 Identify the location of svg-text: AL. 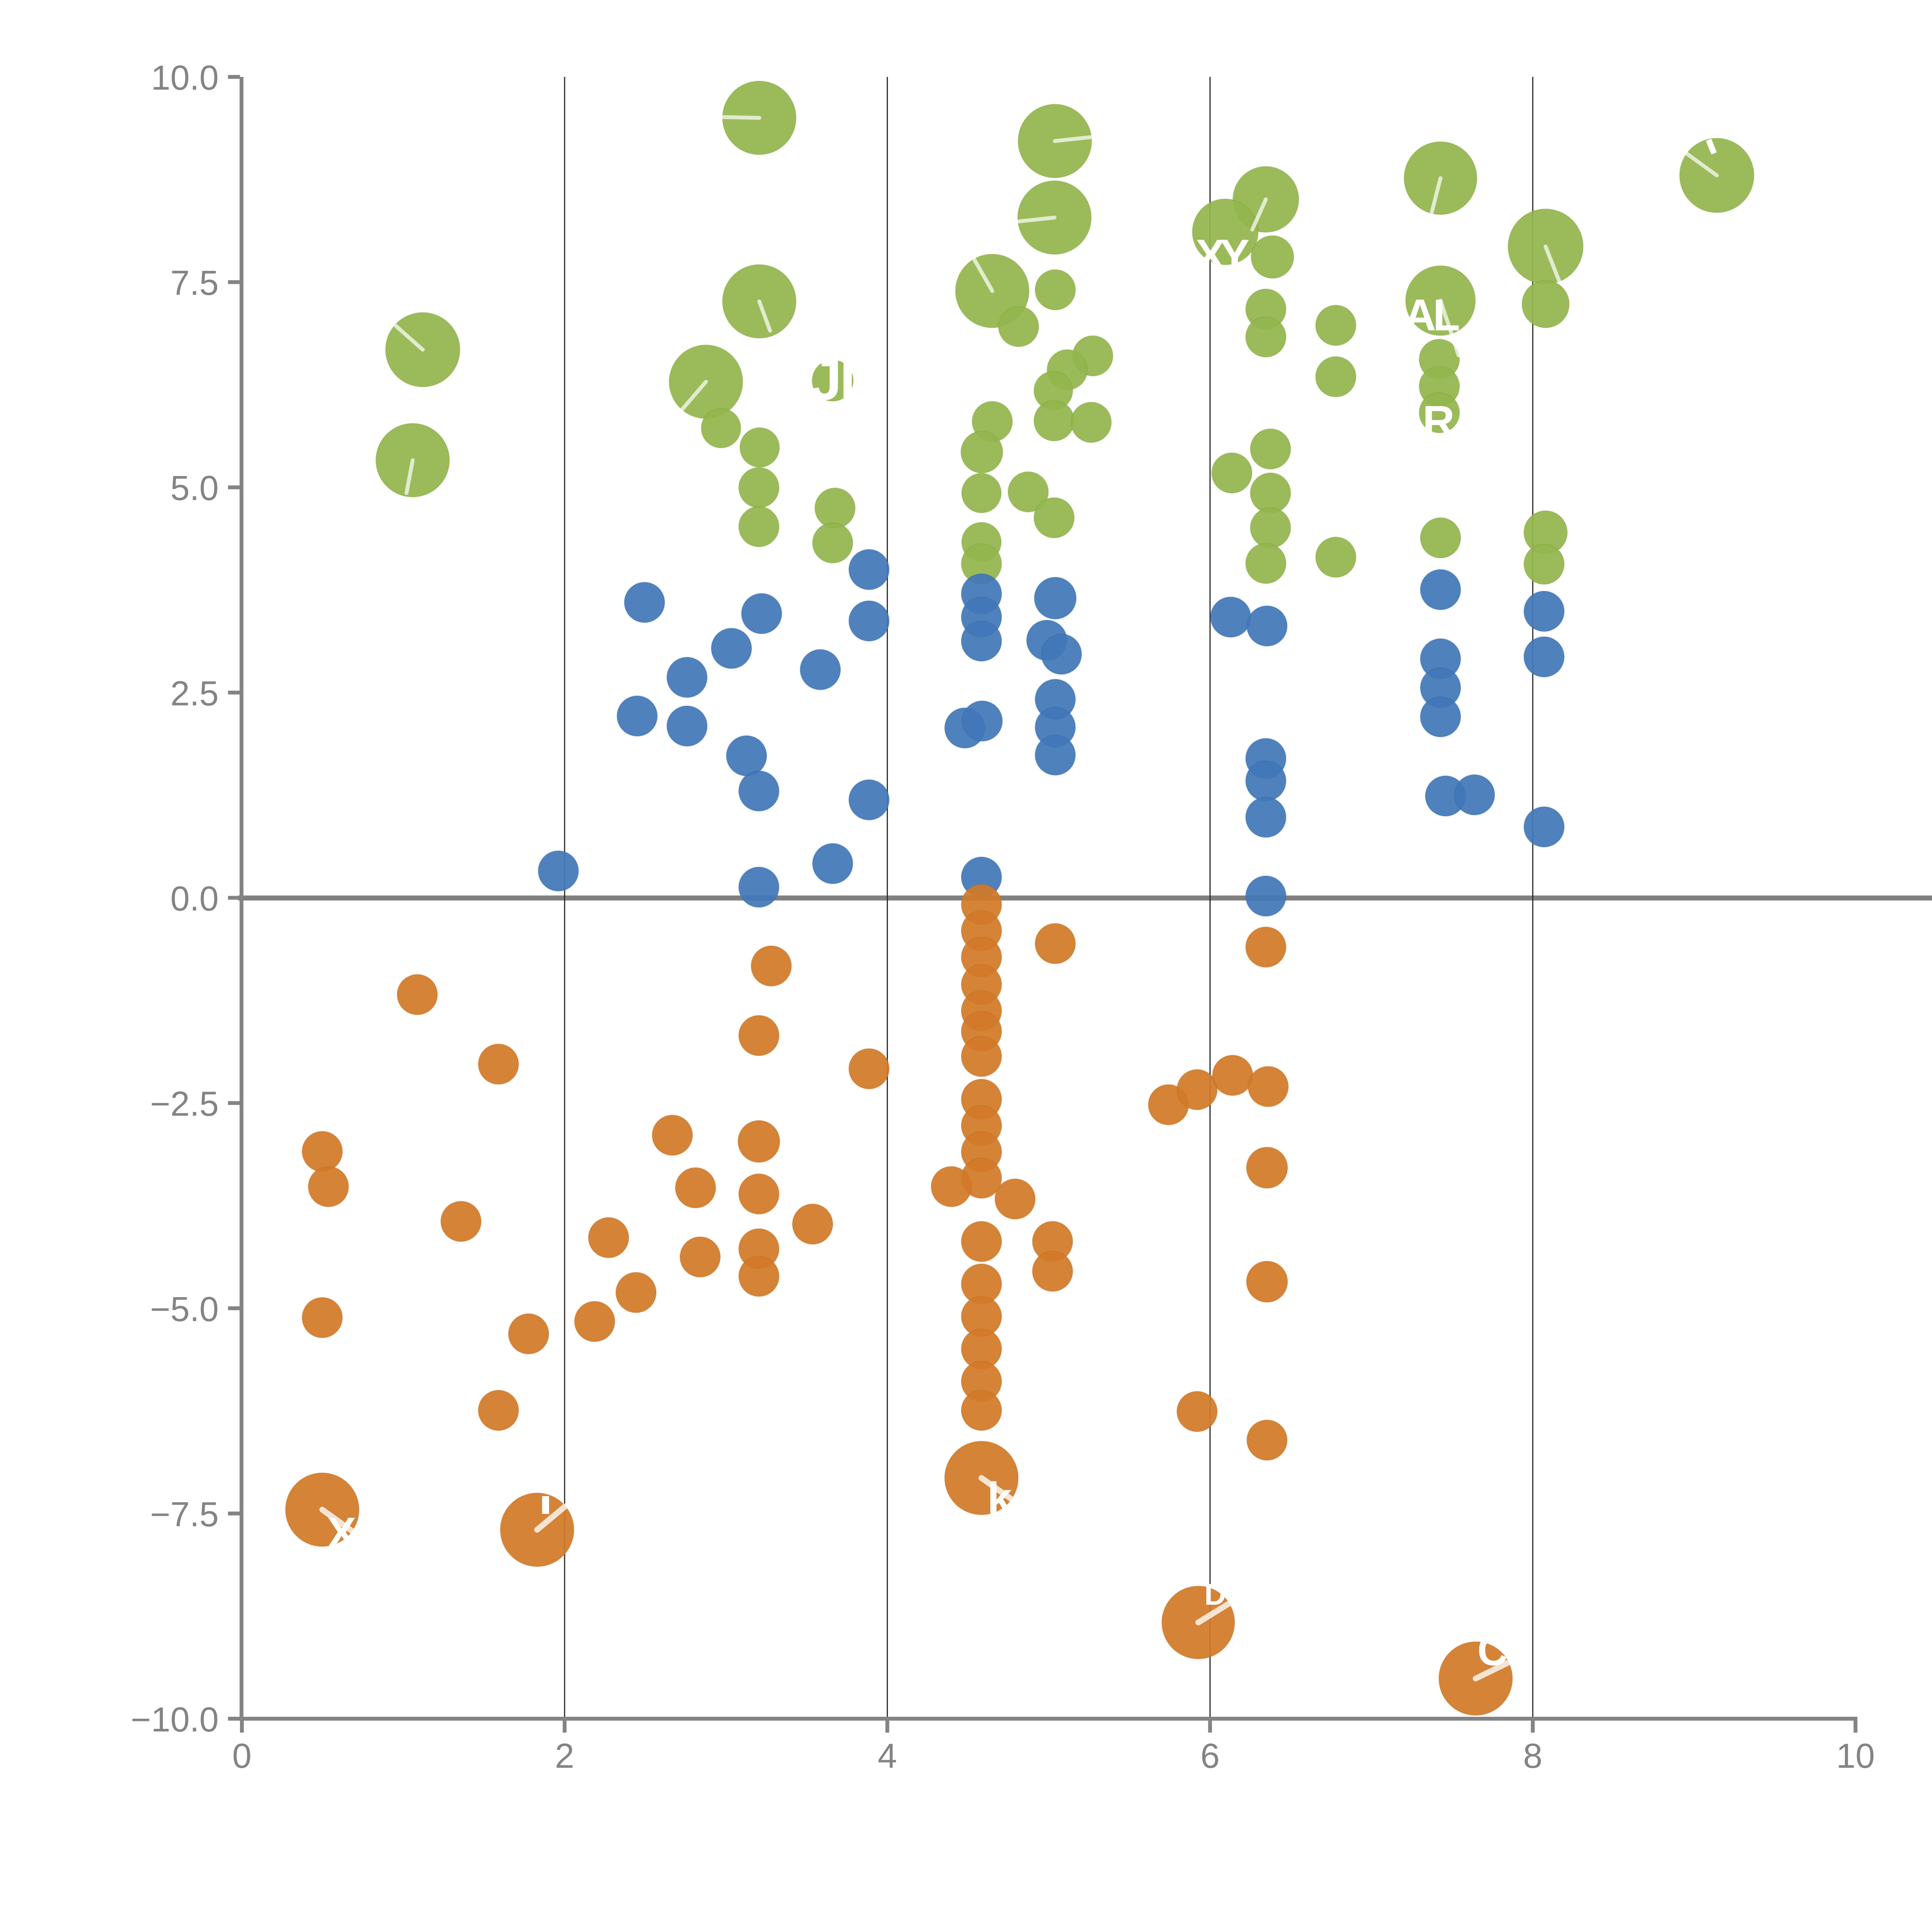
(1432, 316).